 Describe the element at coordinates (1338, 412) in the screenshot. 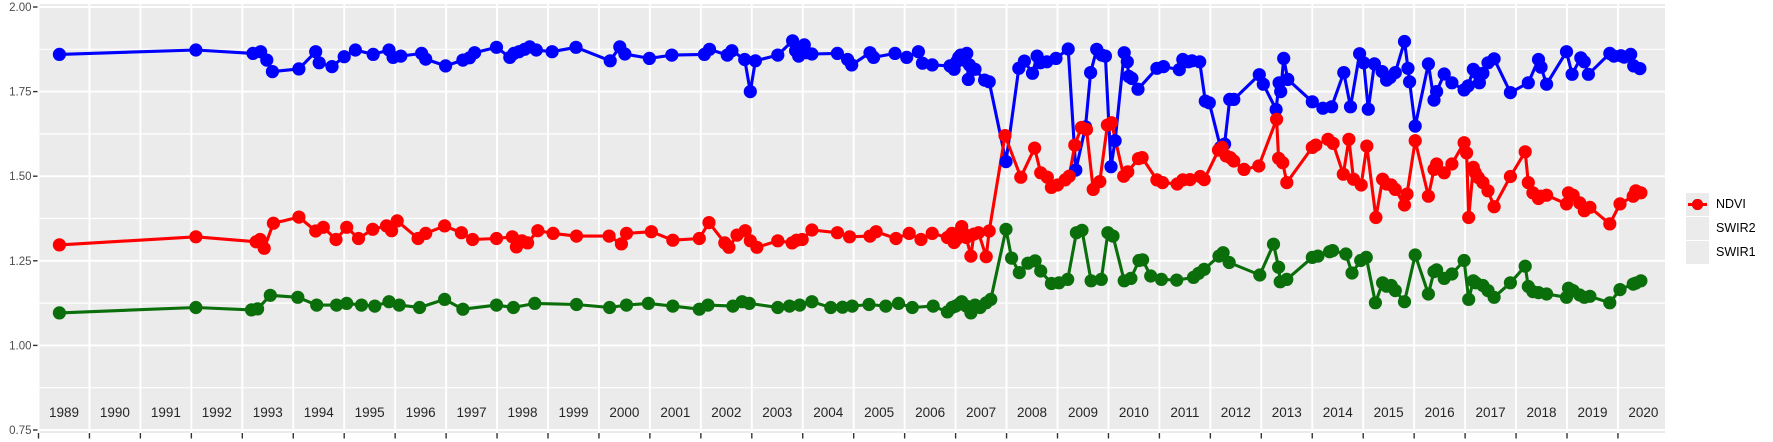

I see `x-axis-label-2014: 2014` at that location.